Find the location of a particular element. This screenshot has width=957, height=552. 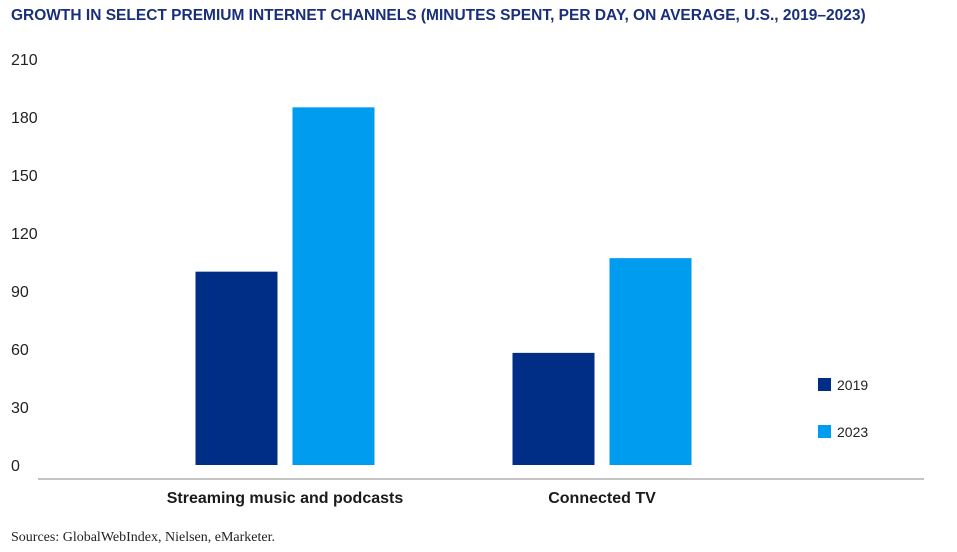

y-tick-label-210: 210 is located at coordinates (24, 60).